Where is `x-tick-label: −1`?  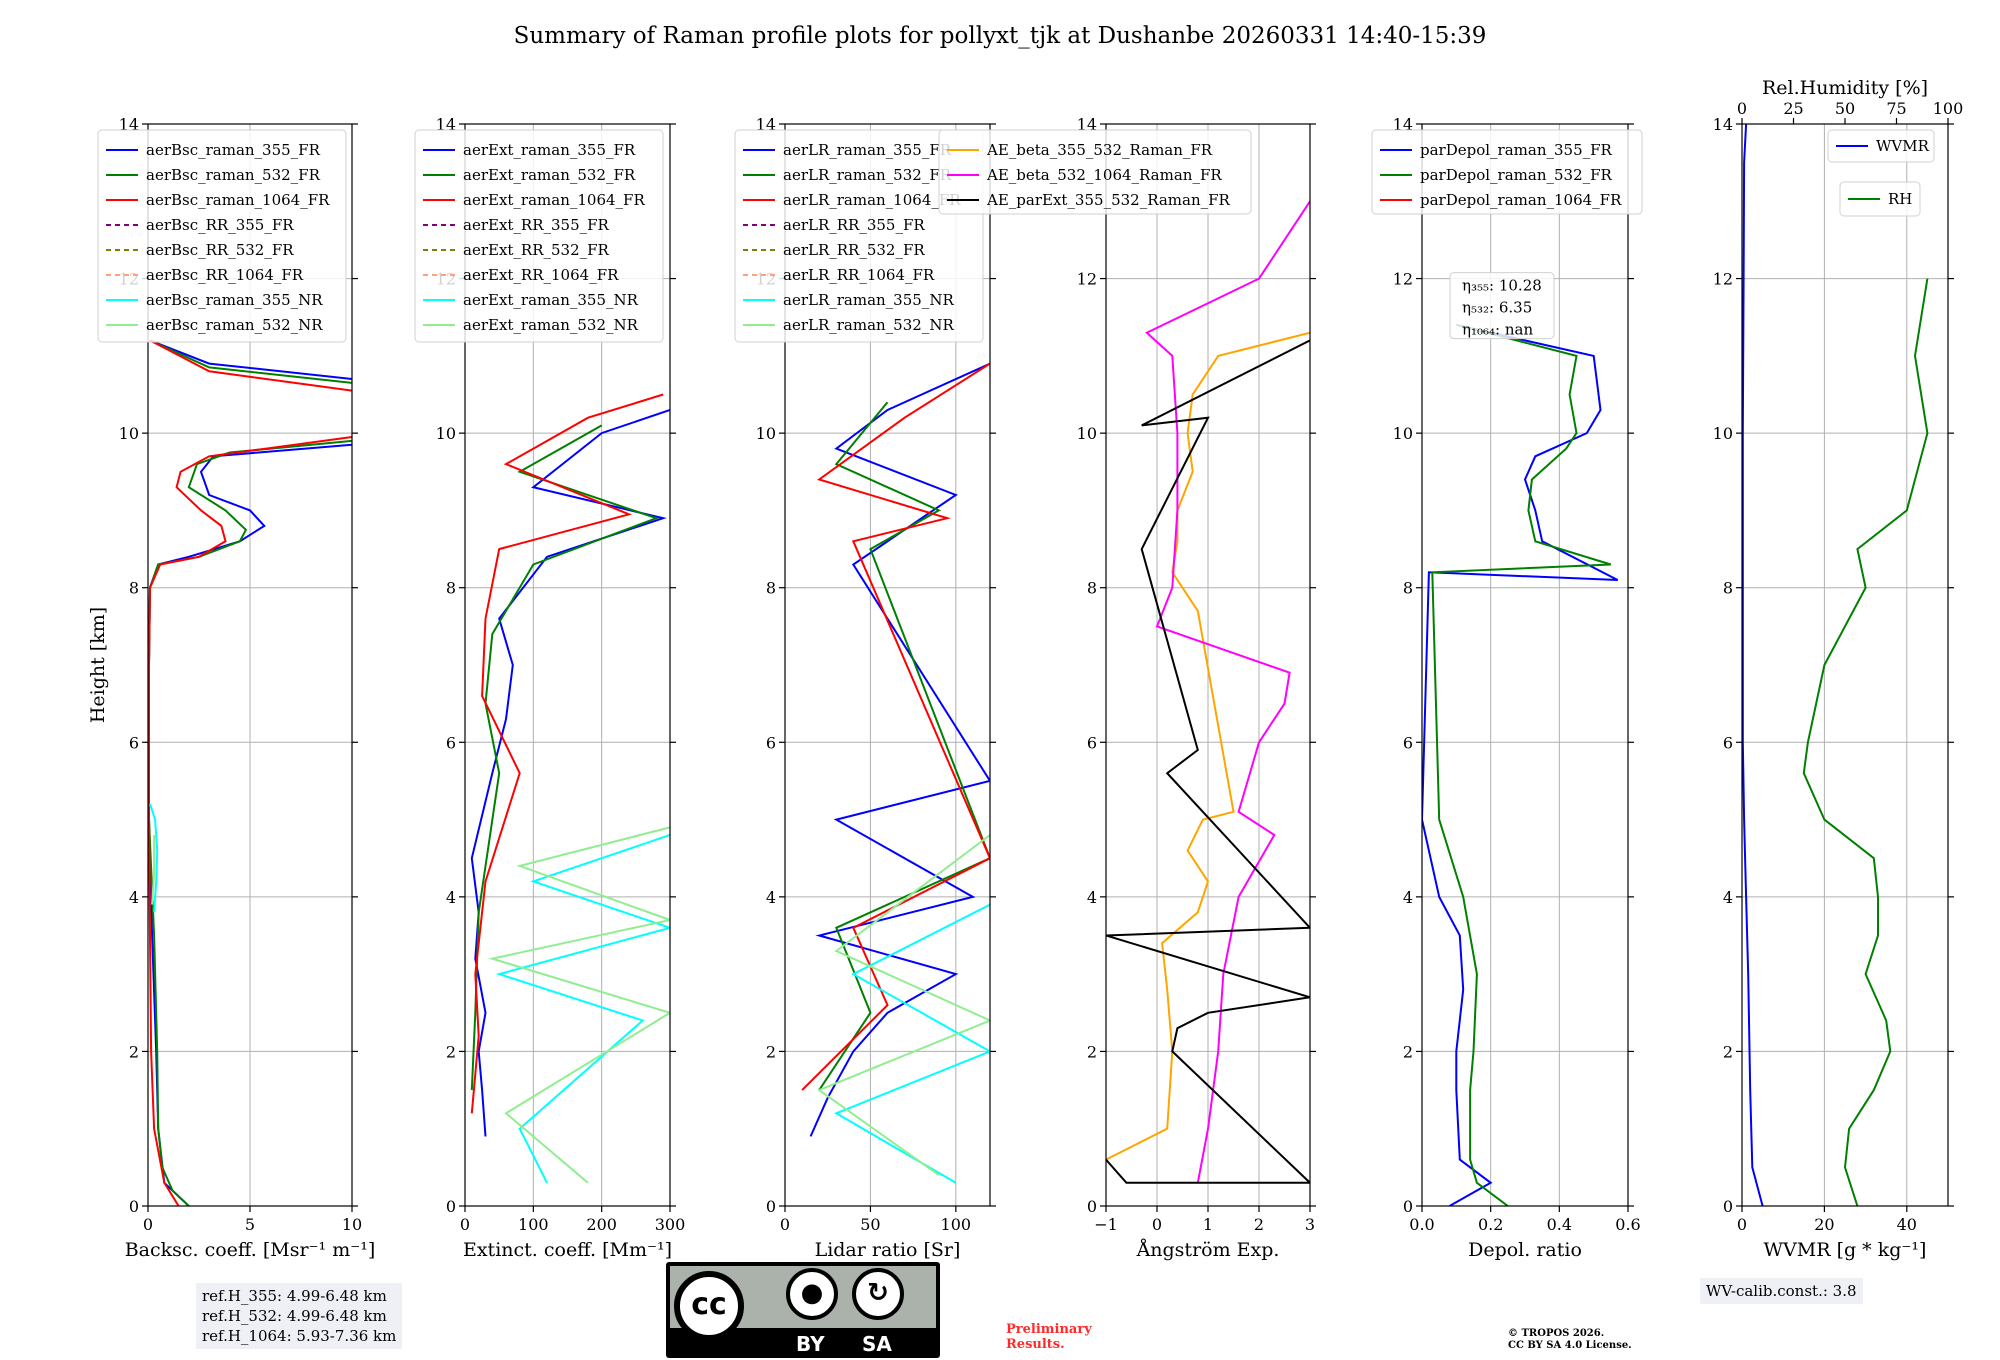
x-tick-label: −1 is located at coordinates (1106, 1224).